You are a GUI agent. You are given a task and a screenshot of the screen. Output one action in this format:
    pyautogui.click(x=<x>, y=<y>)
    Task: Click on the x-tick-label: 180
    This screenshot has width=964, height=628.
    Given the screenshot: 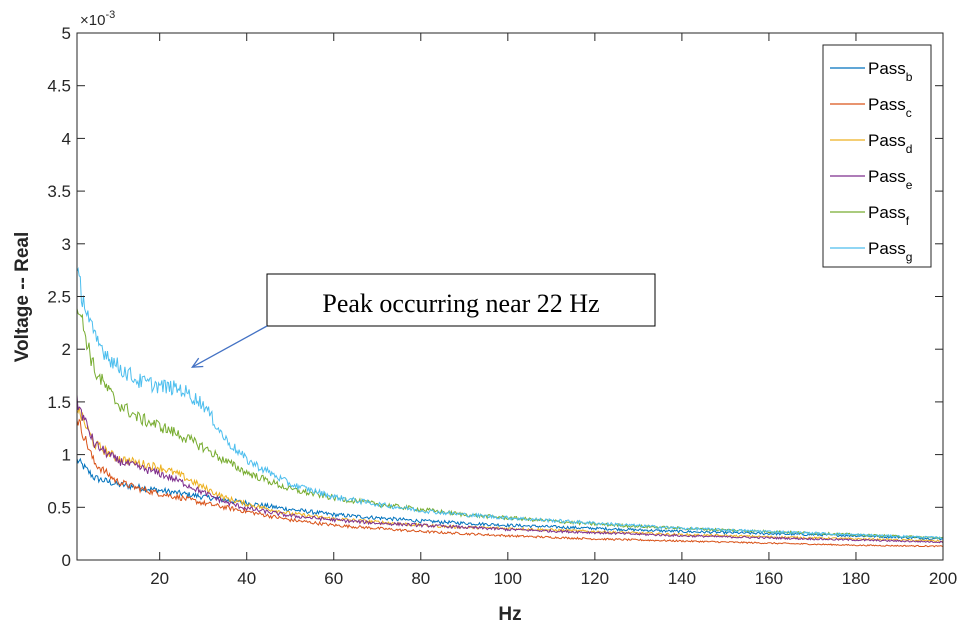 What is the action you would take?
    pyautogui.click(x=856, y=578)
    